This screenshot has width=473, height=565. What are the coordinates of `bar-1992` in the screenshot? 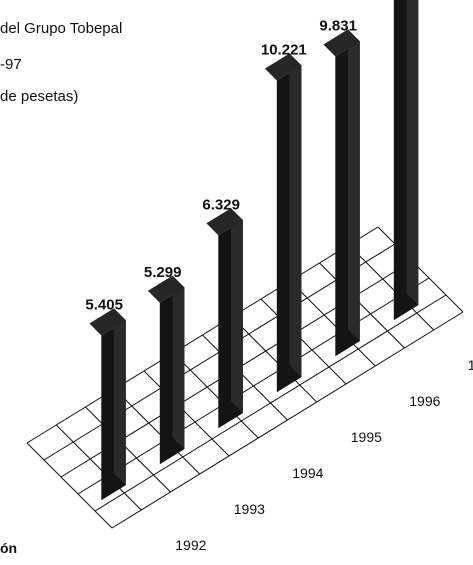 It's located at (107, 404).